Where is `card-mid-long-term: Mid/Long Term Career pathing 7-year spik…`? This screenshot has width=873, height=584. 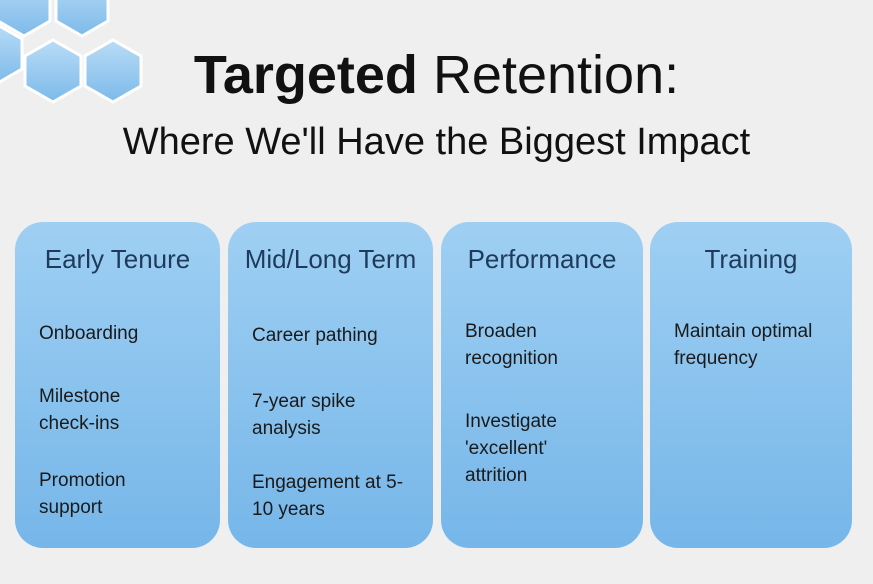 card-mid-long-term: Mid/Long Term Career pathing 7-year spik… is located at coordinates (330, 385).